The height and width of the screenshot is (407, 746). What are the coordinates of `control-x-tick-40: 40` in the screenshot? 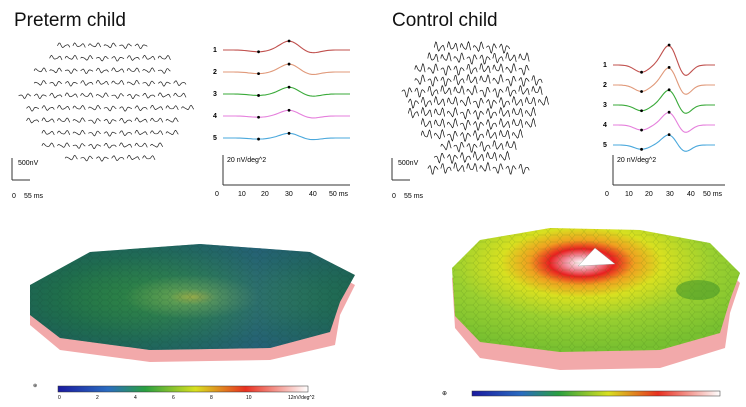 It's located at (691, 194).